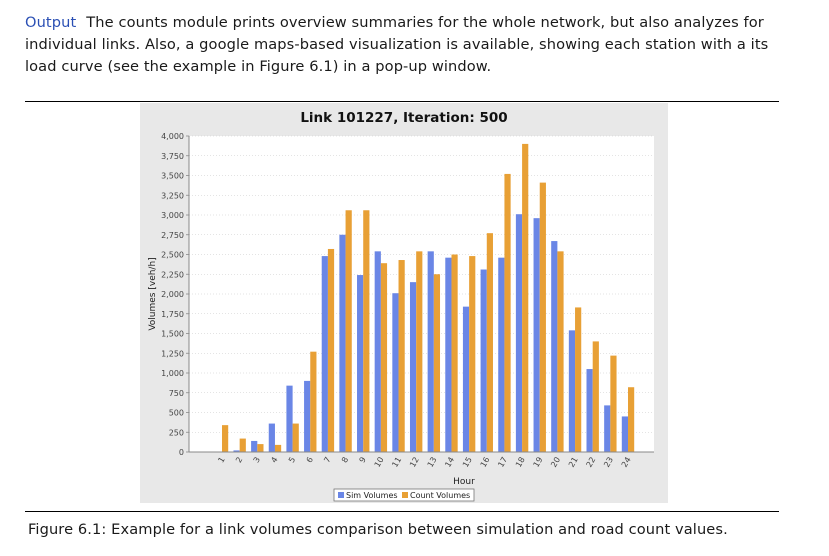  What do you see at coordinates (292, 460) in the screenshot?
I see `x-tick-label: 5` at bounding box center [292, 460].